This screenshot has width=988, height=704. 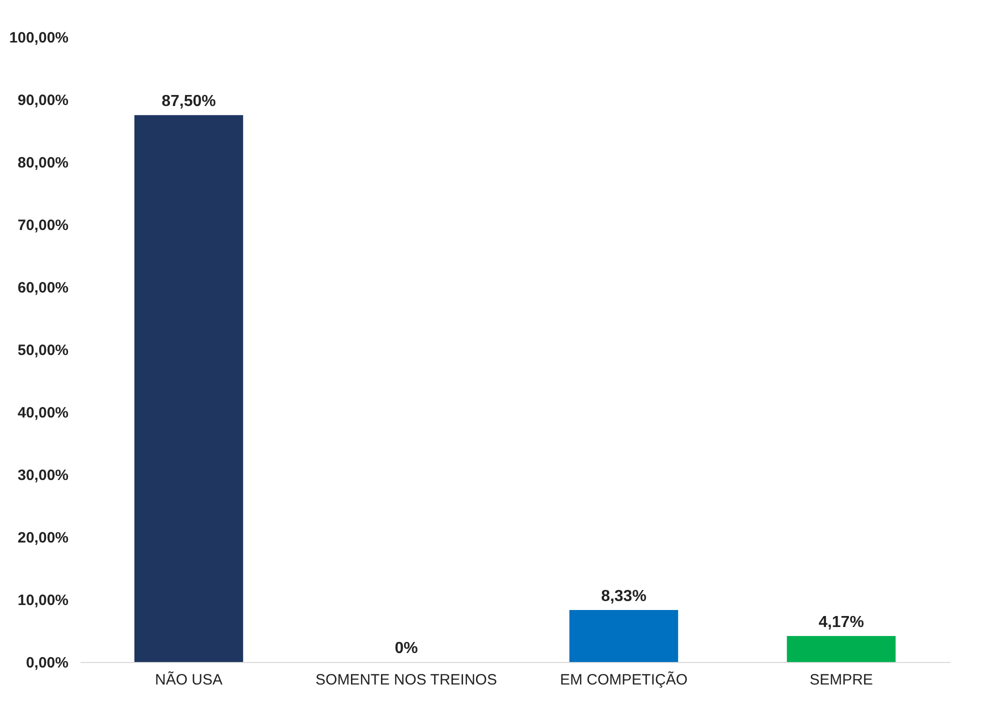 I want to click on y-tick-label: 0,00%, so click(x=47, y=663).